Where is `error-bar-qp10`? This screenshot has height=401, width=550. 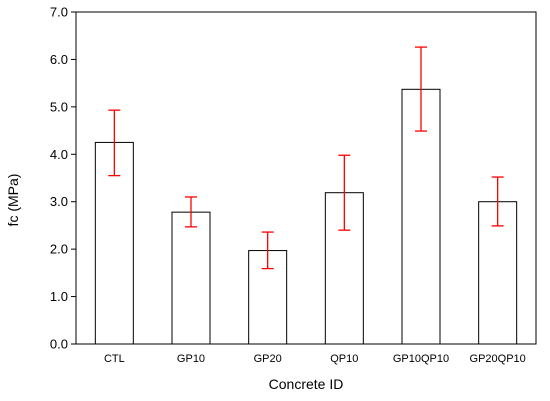 error-bar-qp10 is located at coordinates (344, 192).